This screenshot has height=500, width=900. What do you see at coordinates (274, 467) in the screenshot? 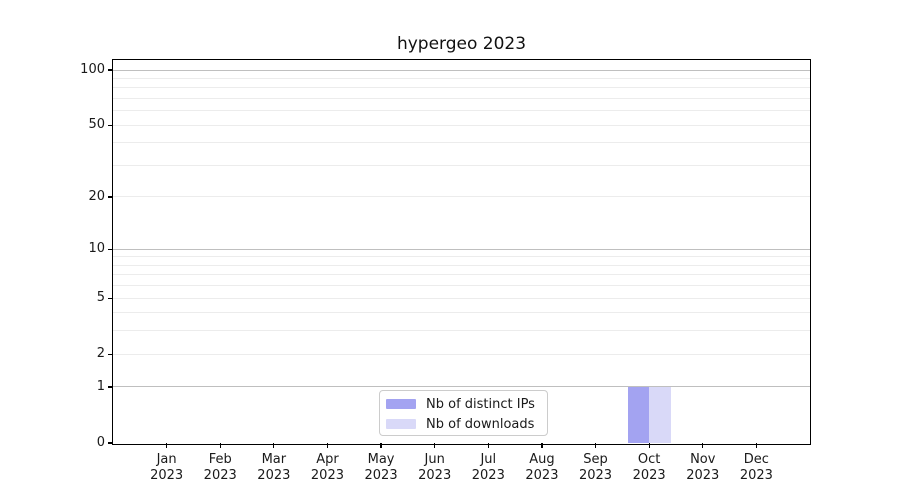
I see `x-tick-label: Mar 2023` at bounding box center [274, 467].